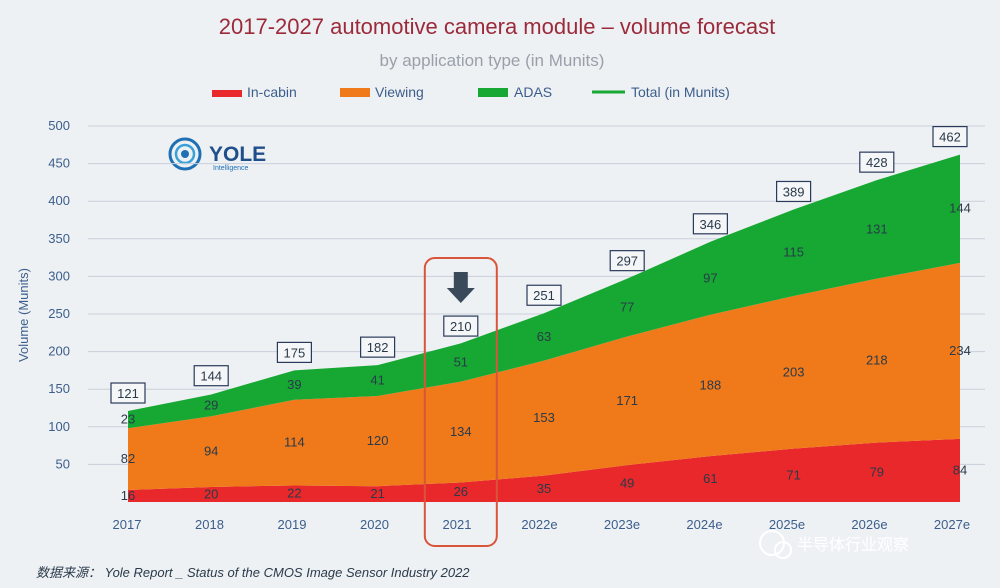 This screenshot has height=588, width=1000. I want to click on total-label-2025e: 389, so click(794, 191).